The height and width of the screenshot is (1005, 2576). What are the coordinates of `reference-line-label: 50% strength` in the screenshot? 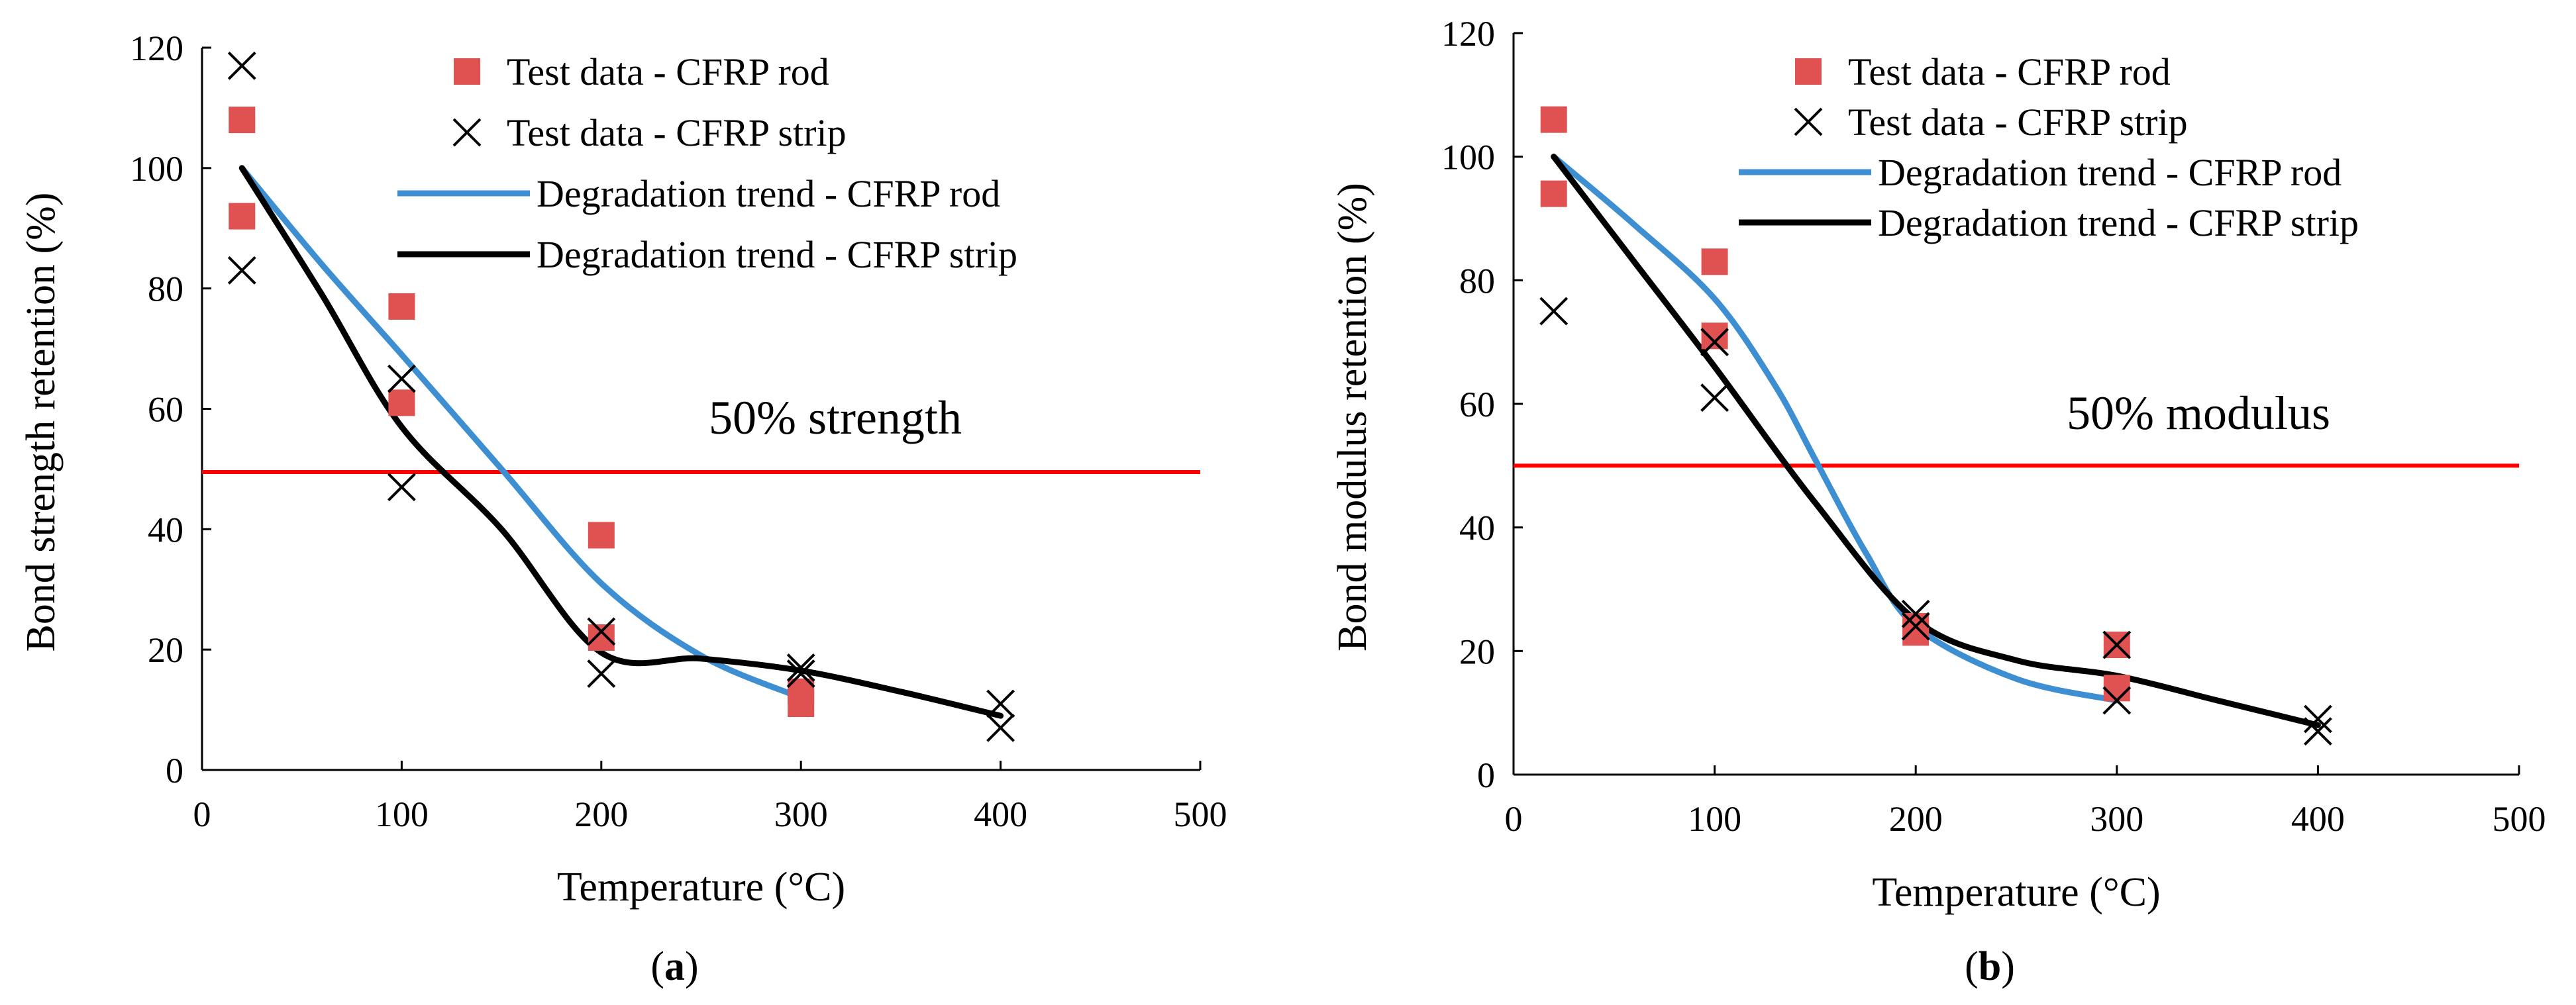 It's located at (835, 417).